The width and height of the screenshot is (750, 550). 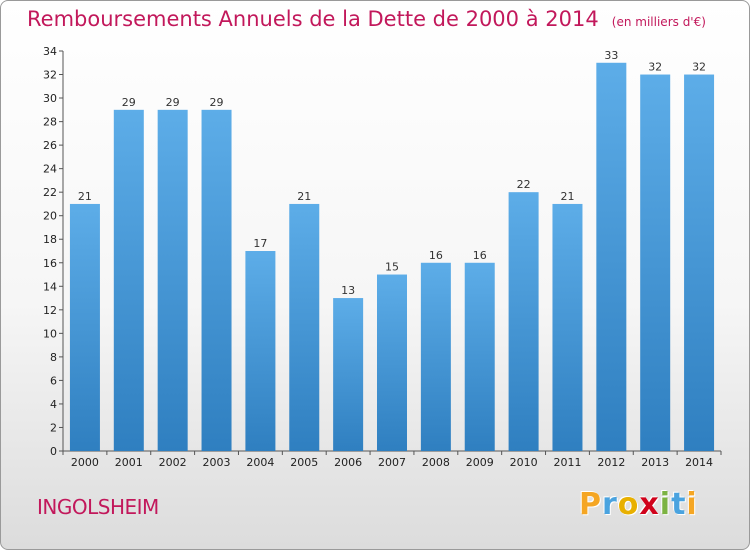 I want to click on y-tick-label: 16, so click(x=50, y=263).